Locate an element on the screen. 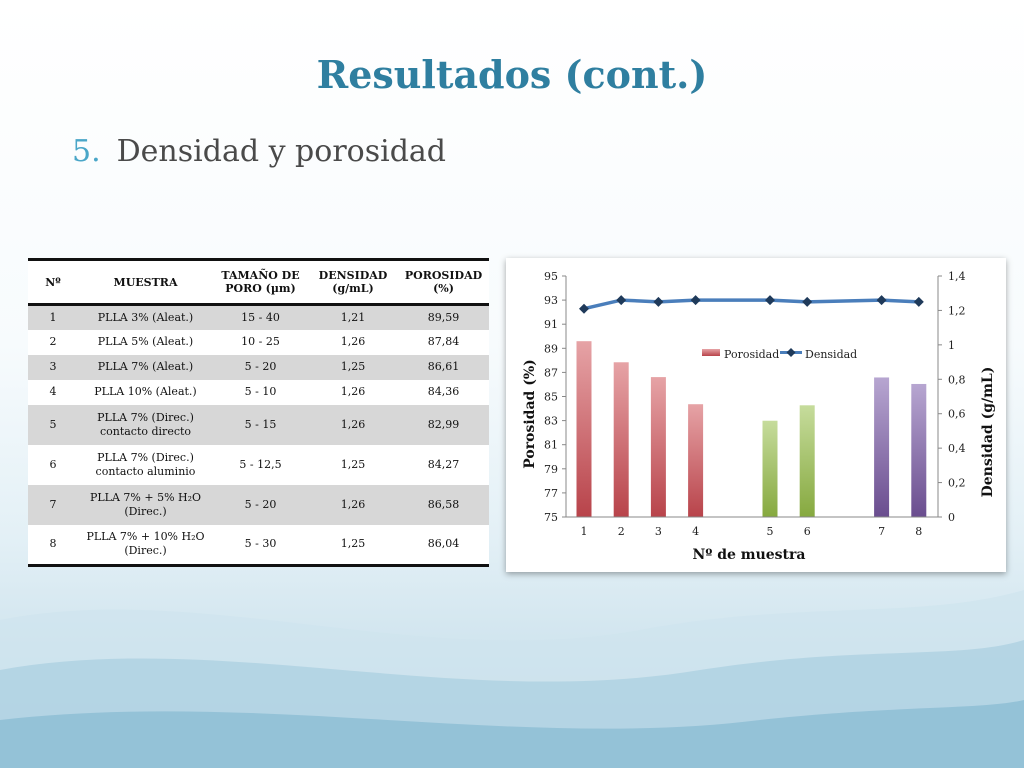 The image size is (1024, 768). y2-tick-label: 0,4 is located at coordinates (957, 448).